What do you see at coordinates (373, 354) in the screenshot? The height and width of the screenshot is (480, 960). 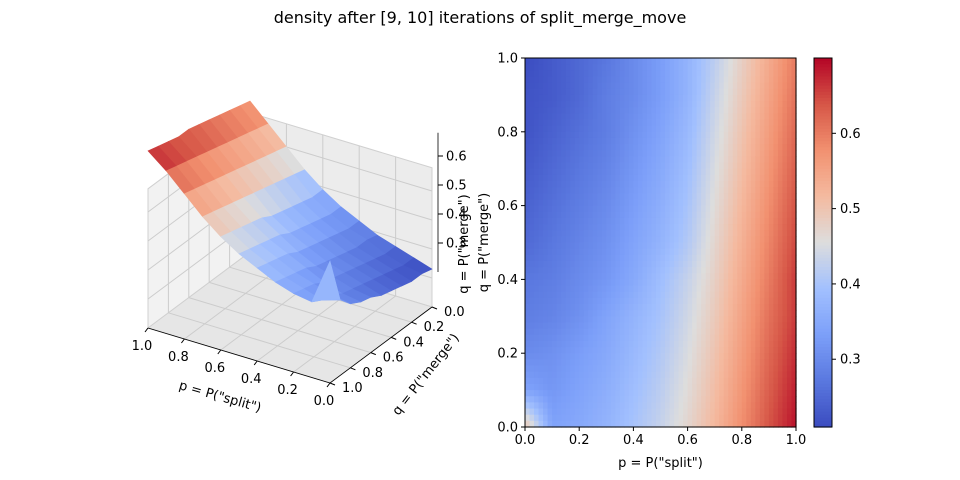 I see `surface-q-tick` at bounding box center [373, 354].